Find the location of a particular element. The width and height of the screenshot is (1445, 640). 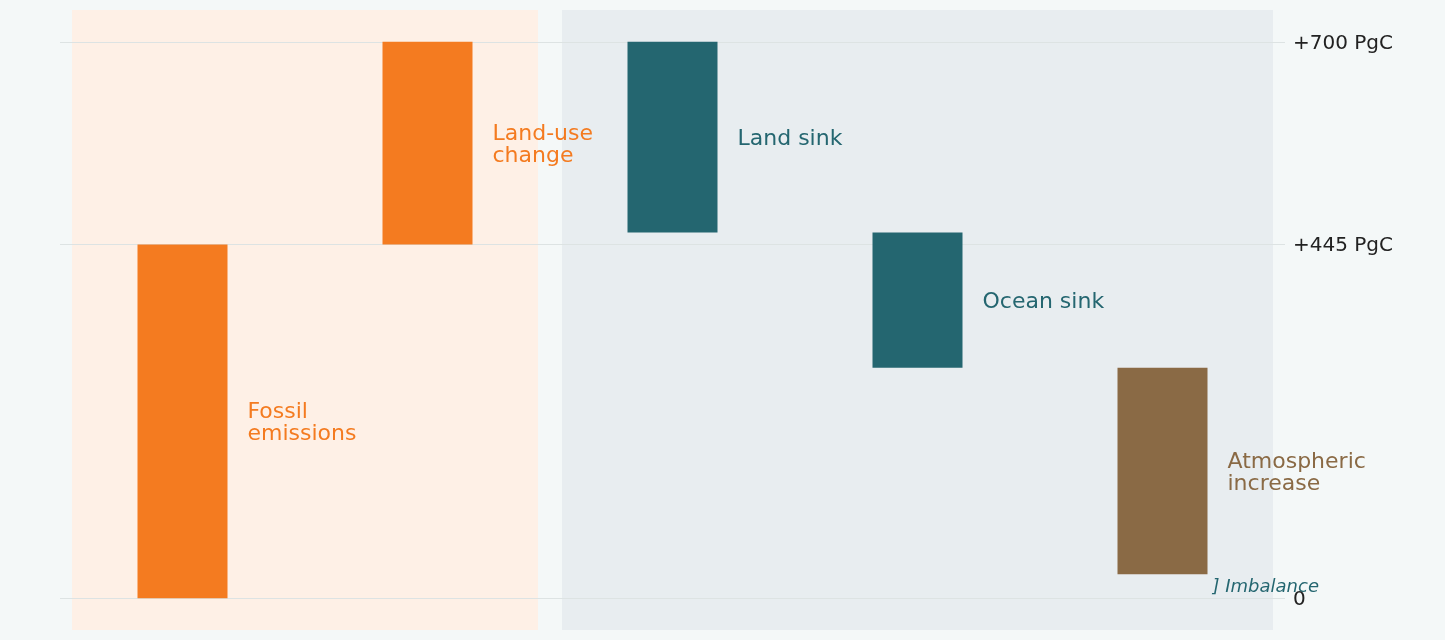

y-tick-label: +445 PgC is located at coordinates (1343, 244).